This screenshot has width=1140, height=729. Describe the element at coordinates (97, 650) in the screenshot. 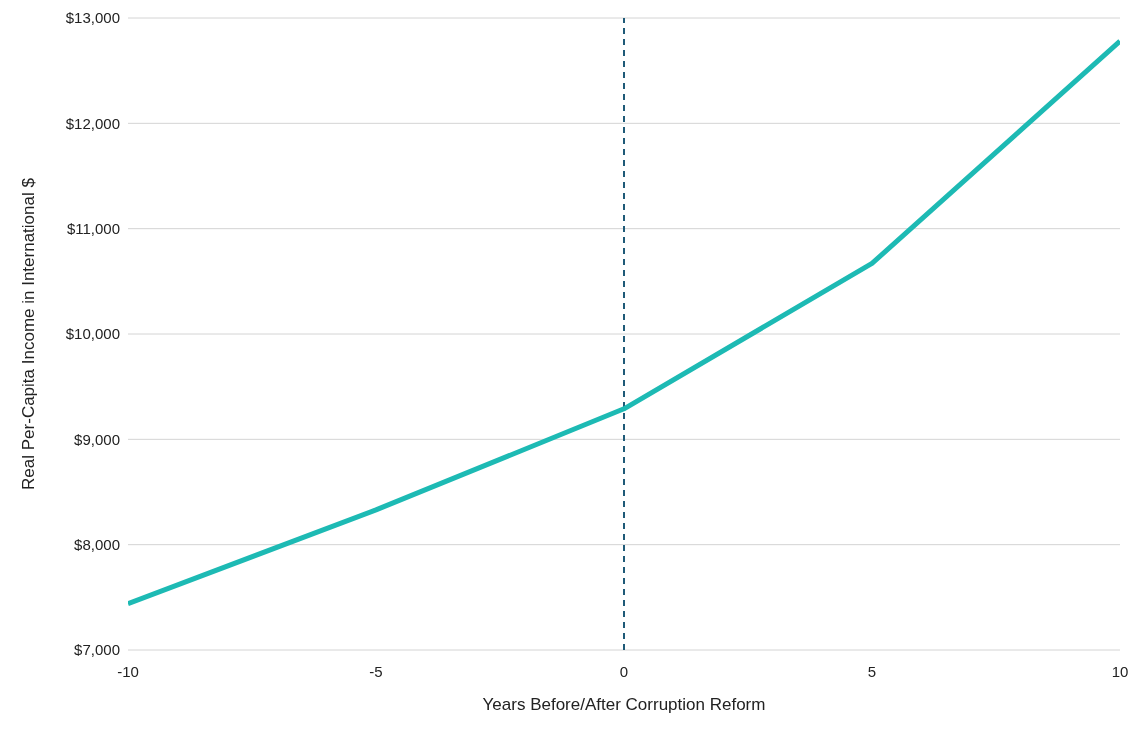

I see `y-tick-label: $7,000` at that location.